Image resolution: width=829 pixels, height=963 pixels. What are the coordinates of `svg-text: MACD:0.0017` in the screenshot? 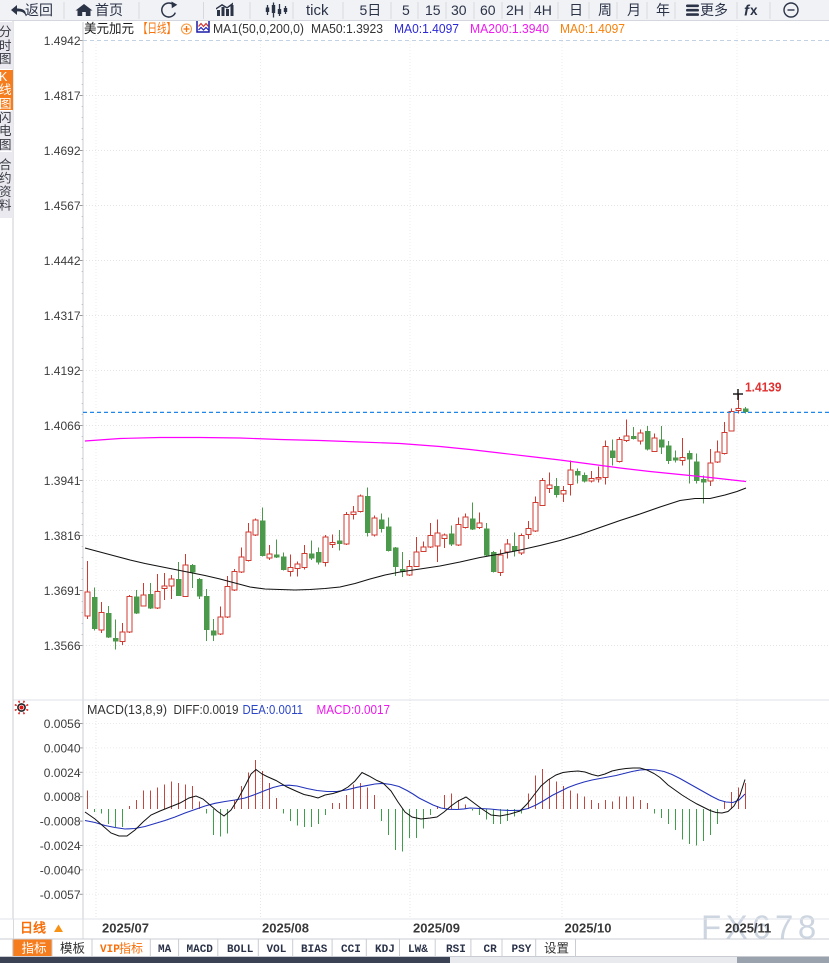 It's located at (354, 709).